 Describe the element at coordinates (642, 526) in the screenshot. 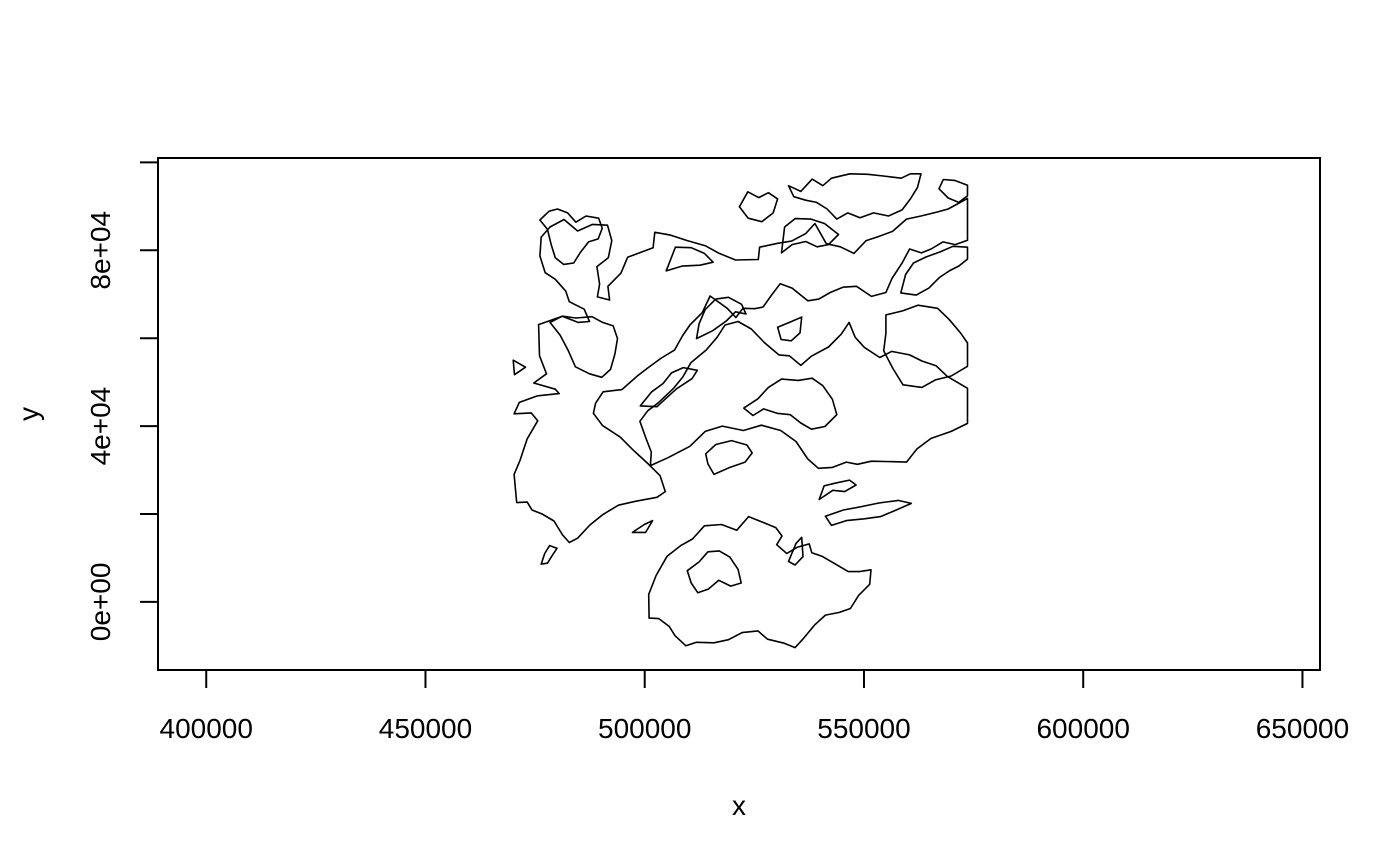

I see `polygon-south-west-sliver` at that location.